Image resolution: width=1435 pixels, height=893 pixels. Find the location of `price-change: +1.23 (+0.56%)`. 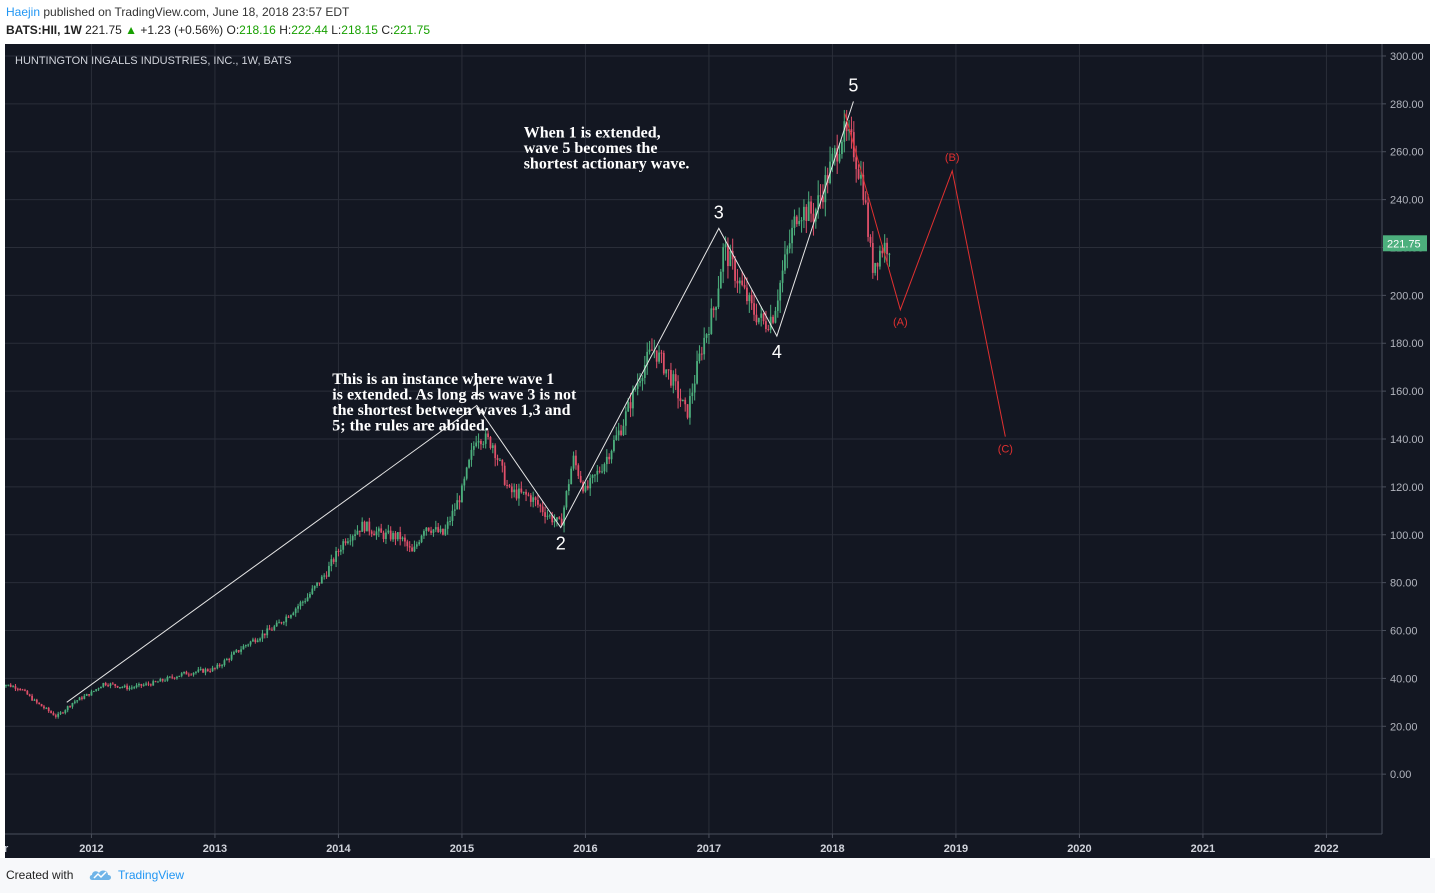

price-change: +1.23 (+0.56%) is located at coordinates (182, 30).